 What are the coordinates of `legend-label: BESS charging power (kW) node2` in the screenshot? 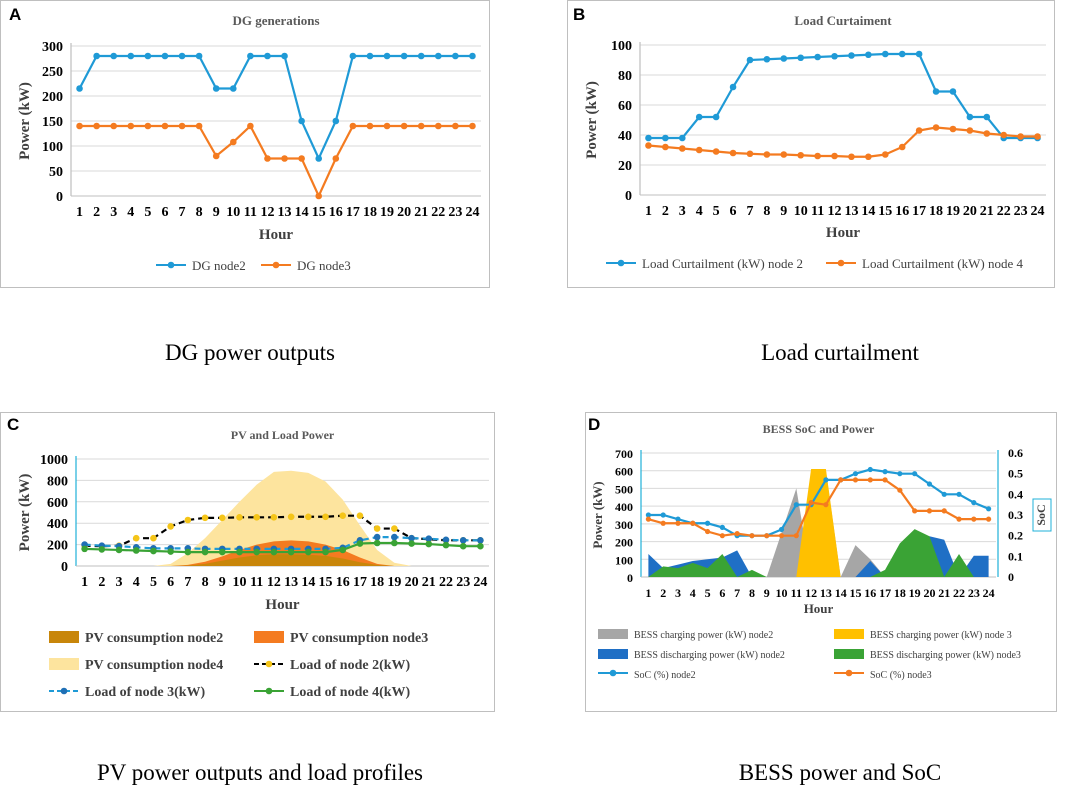 It's located at (703, 635).